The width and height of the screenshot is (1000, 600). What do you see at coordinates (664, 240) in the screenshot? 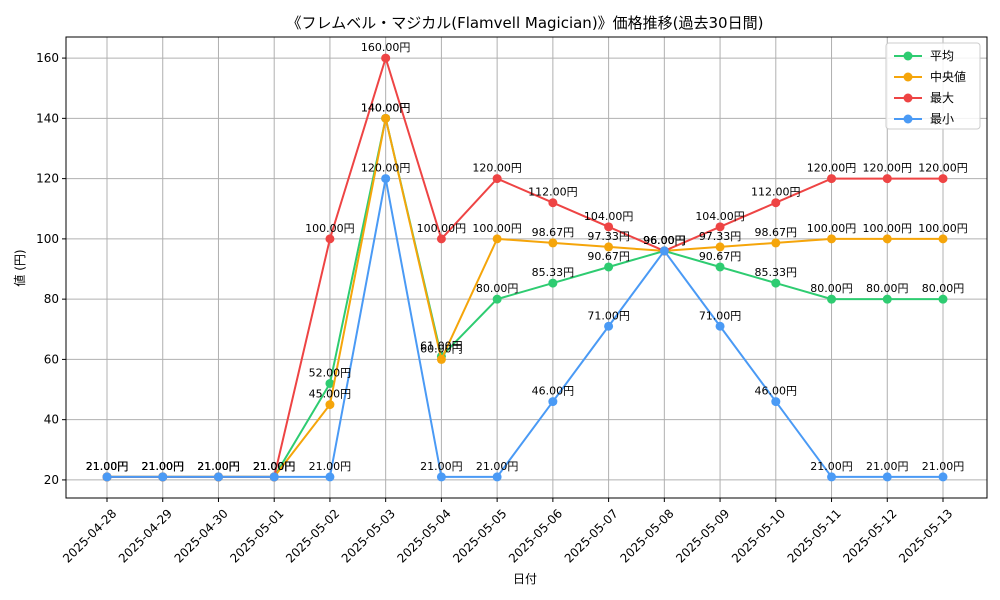
I see `data-label: 96.00円` at bounding box center [664, 240].